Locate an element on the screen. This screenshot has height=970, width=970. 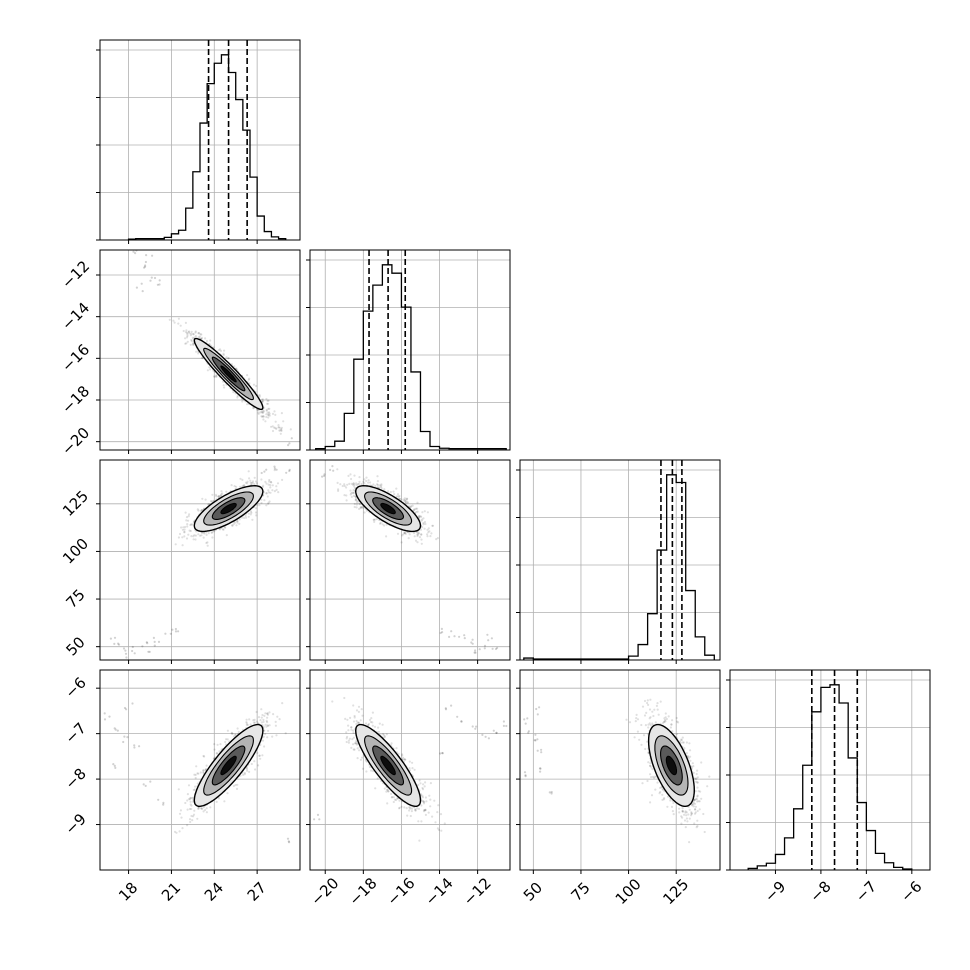
panel-frame is located at coordinates (200, 560).